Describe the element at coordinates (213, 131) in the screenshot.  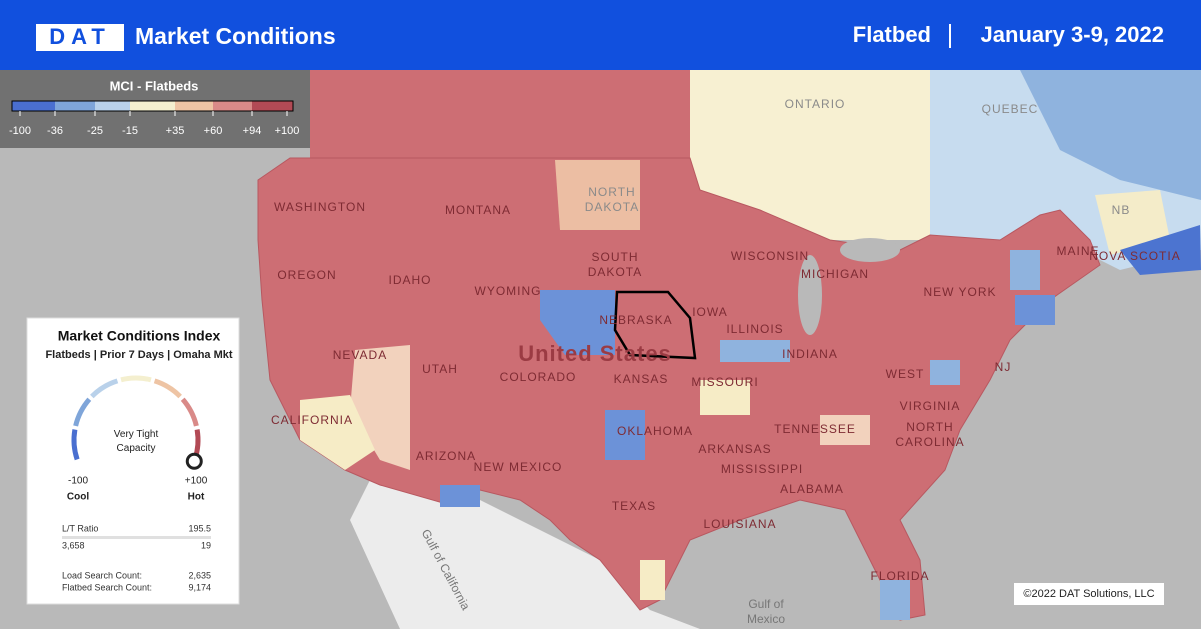
I see `legend-tick-label: +60` at that location.